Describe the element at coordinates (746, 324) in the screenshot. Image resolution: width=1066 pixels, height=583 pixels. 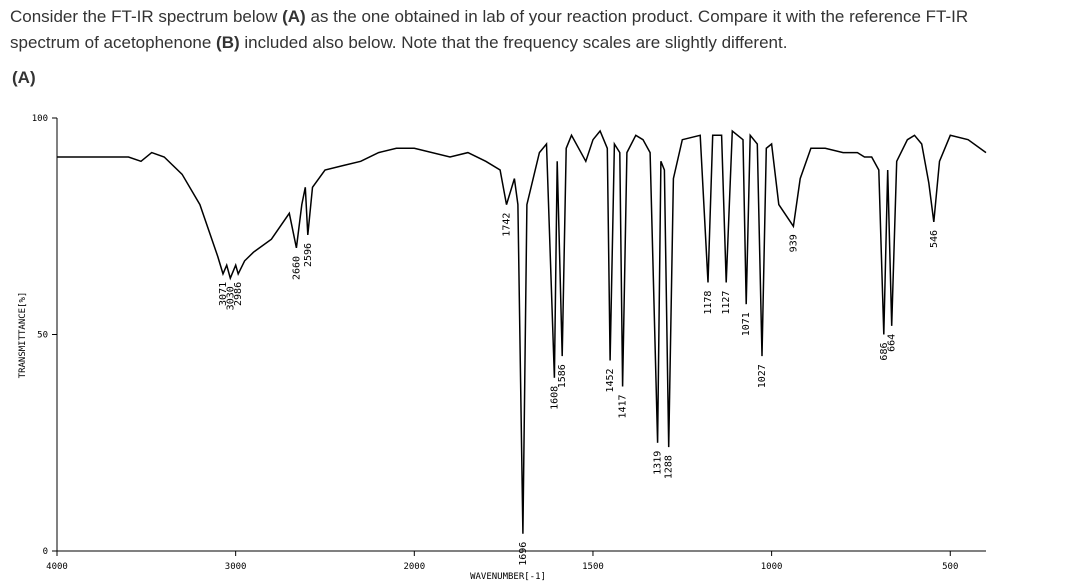
I see `peak-label: 1071` at that location.